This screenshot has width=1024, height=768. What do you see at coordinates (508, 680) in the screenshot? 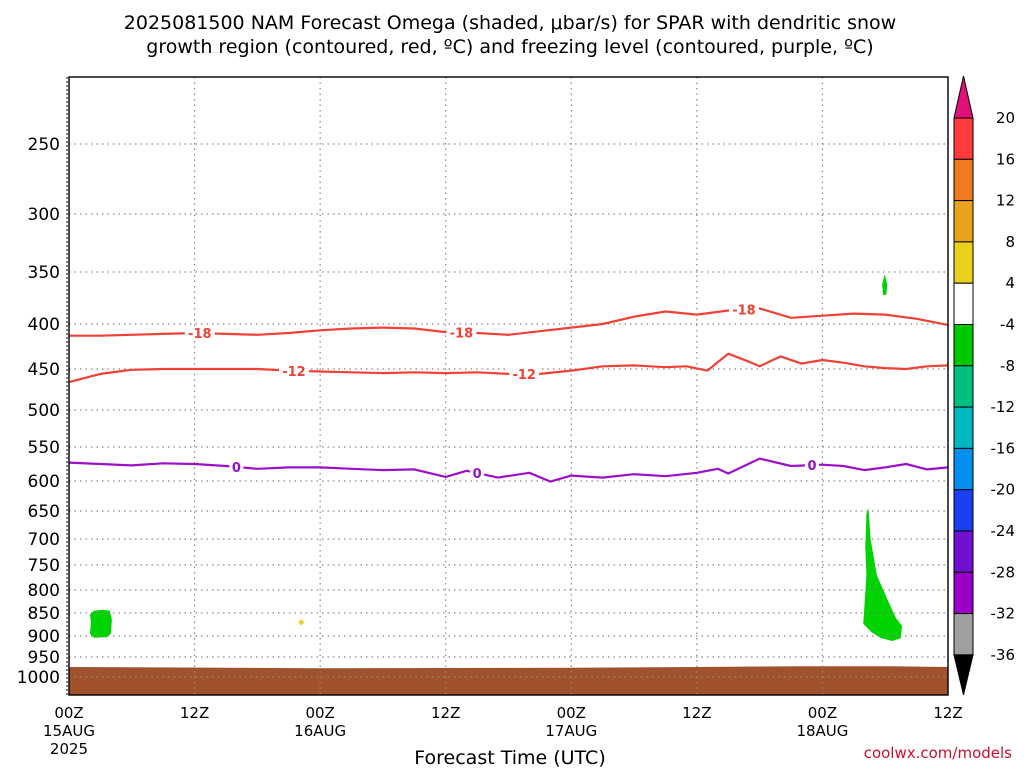
I see `ground-fill` at bounding box center [508, 680].